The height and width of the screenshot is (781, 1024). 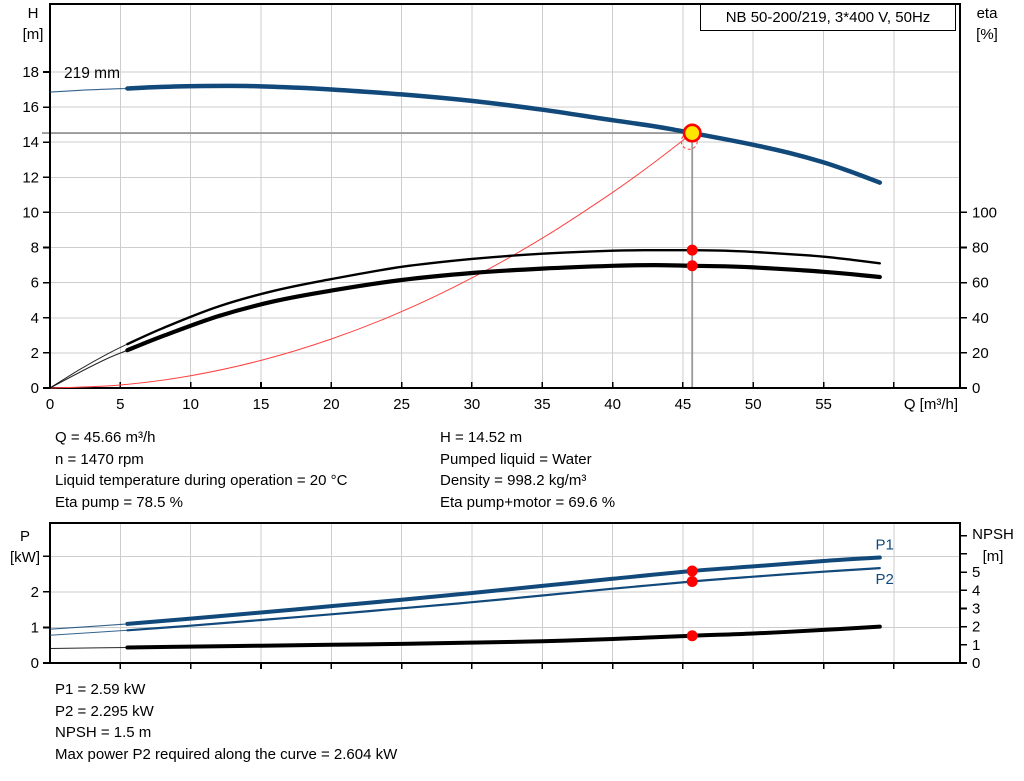 What do you see at coordinates (542, 404) in the screenshot?
I see `x-tick-label: 35` at bounding box center [542, 404].